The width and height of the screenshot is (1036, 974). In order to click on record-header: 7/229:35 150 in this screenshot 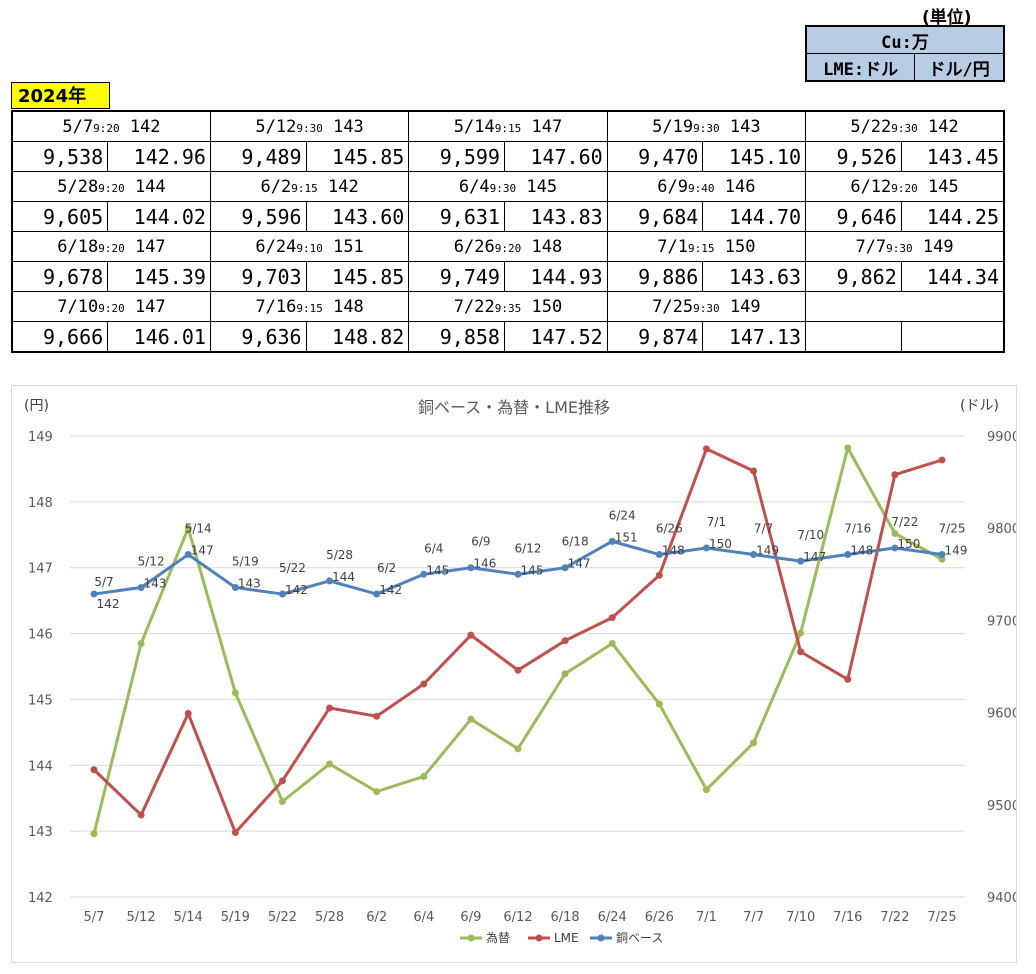, I will do `click(508, 306)`.